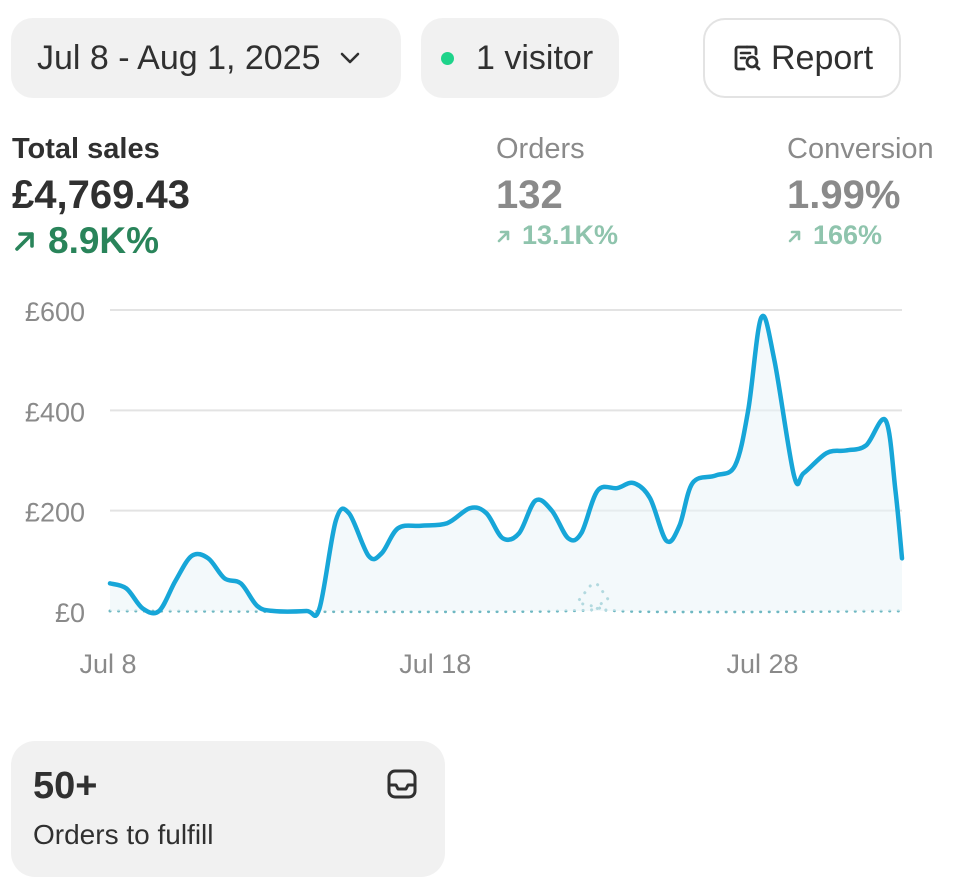  I want to click on fulfill-label: Orders to fulfill, so click(123, 834).